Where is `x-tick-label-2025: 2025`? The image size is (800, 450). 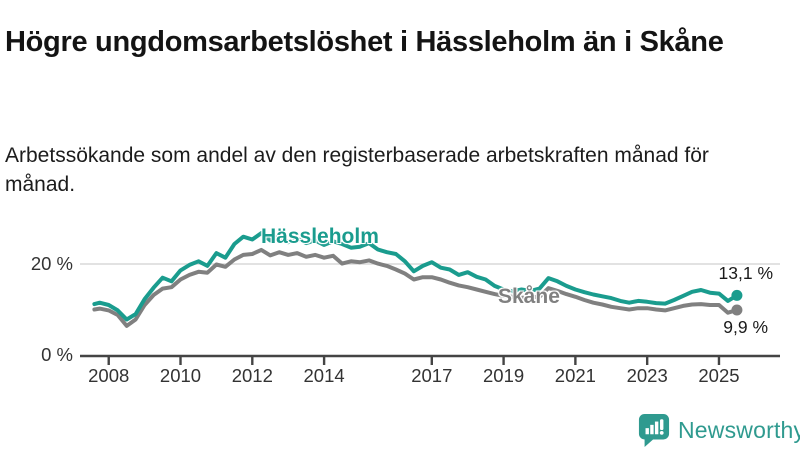
x-tick-label-2025: 2025 is located at coordinates (718, 375).